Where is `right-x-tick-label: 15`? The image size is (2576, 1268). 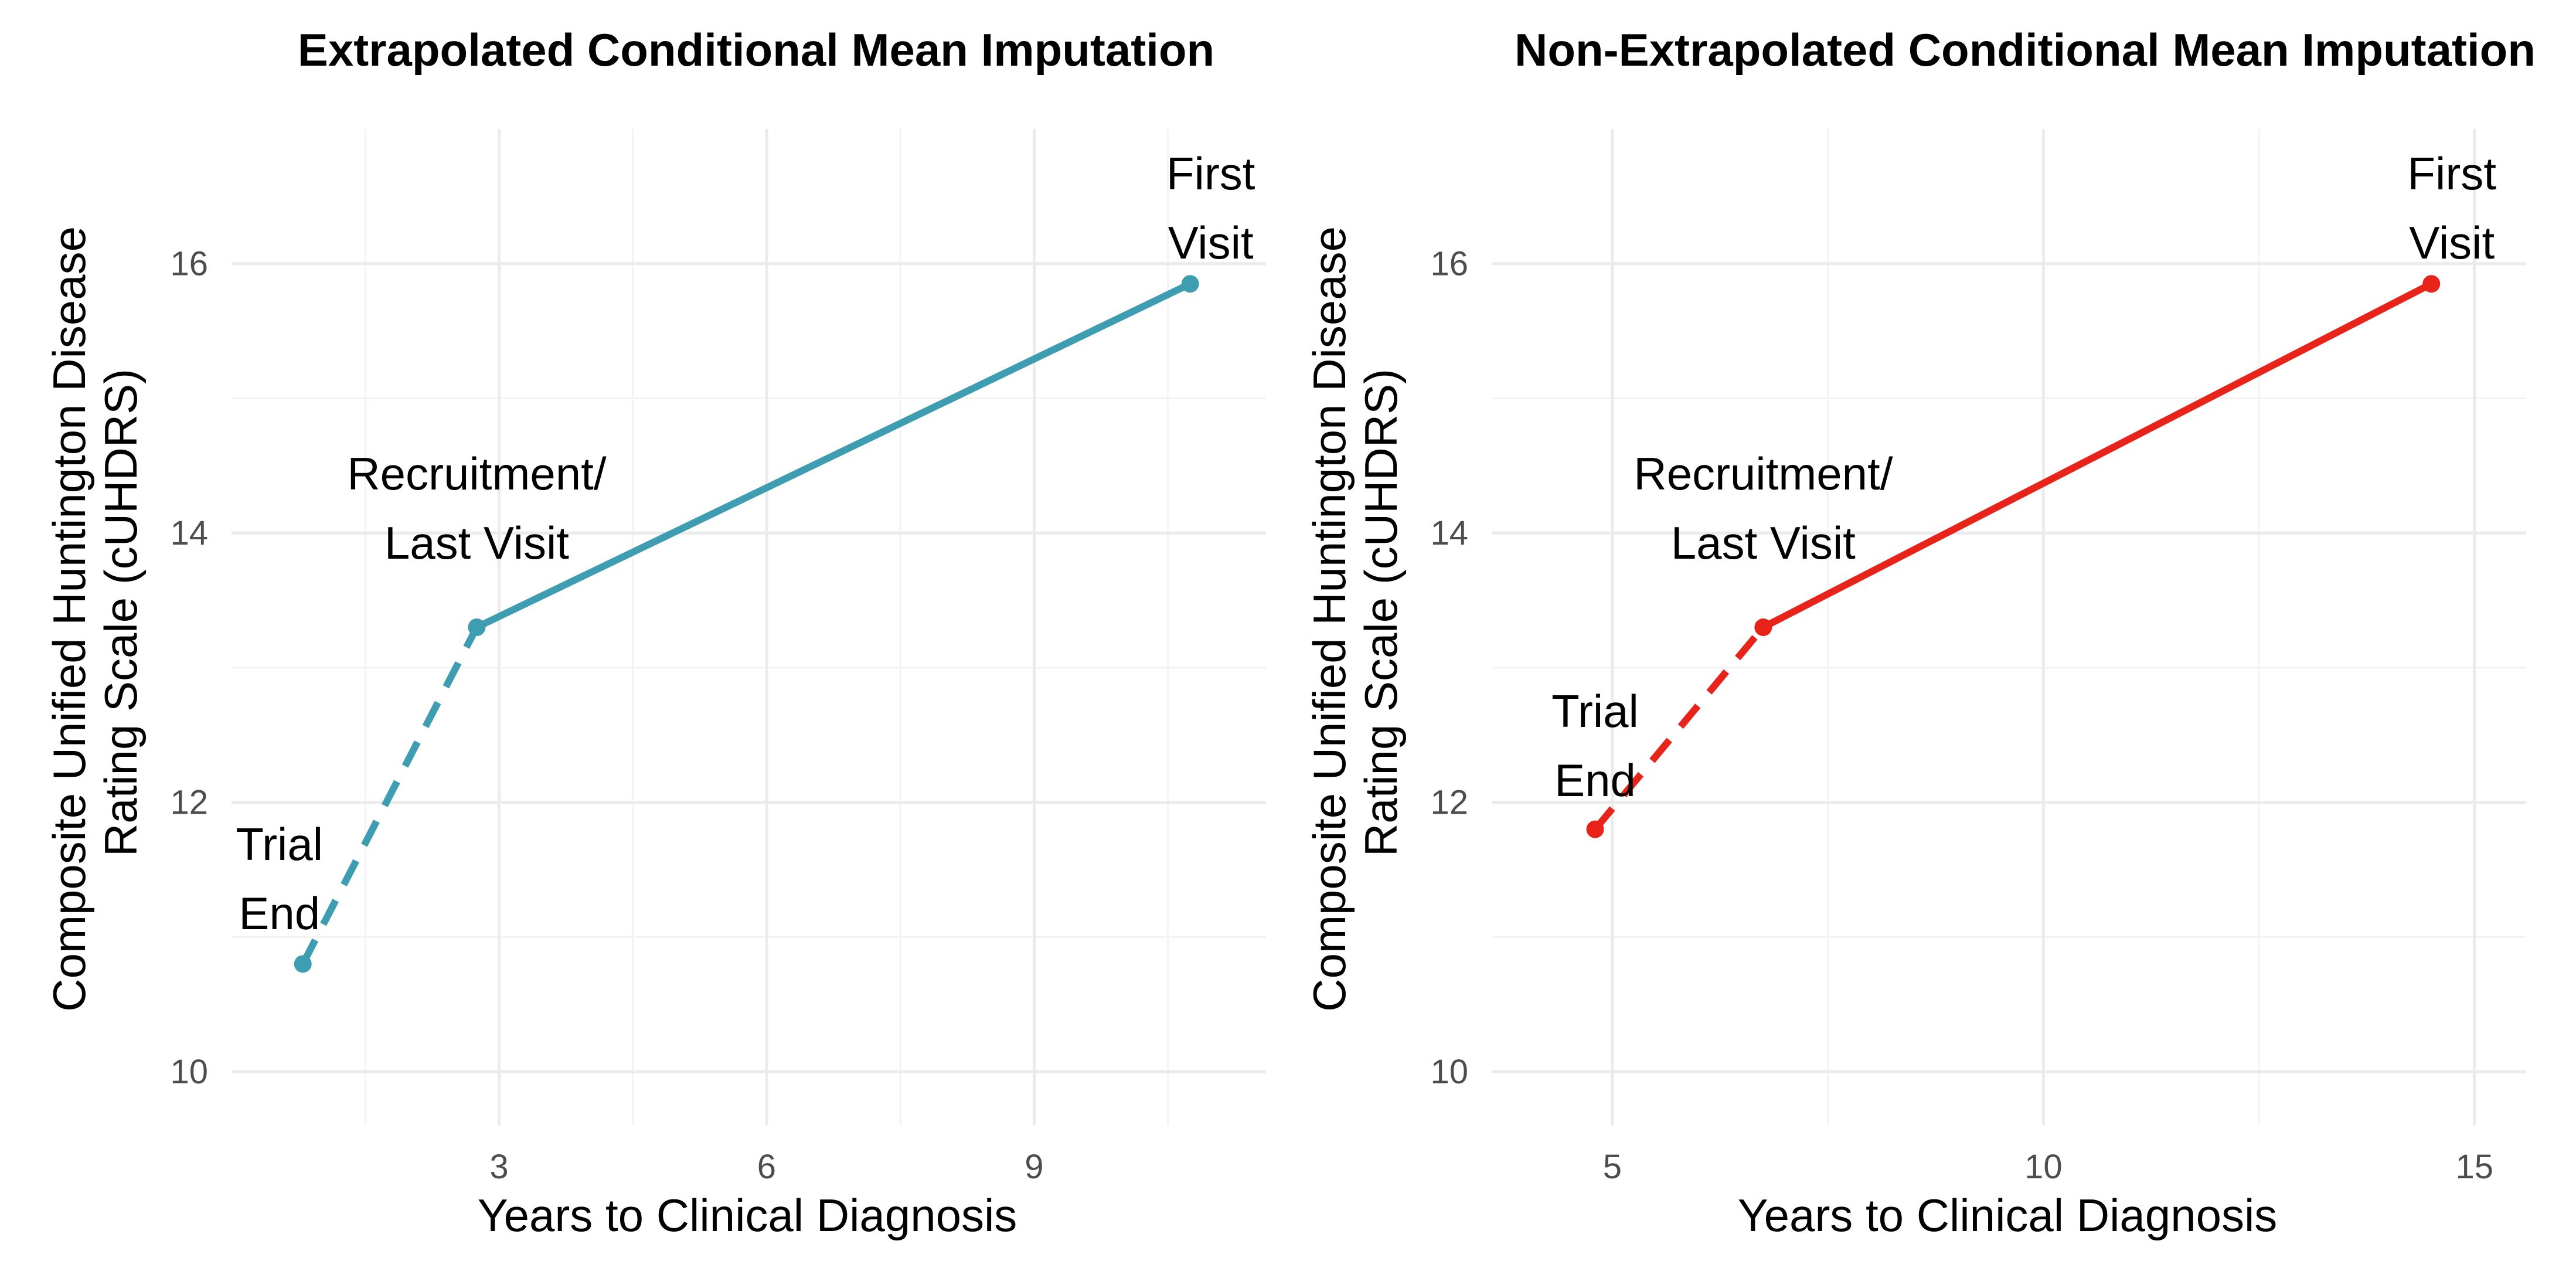
right-x-tick-label: 15 is located at coordinates (2474, 1167).